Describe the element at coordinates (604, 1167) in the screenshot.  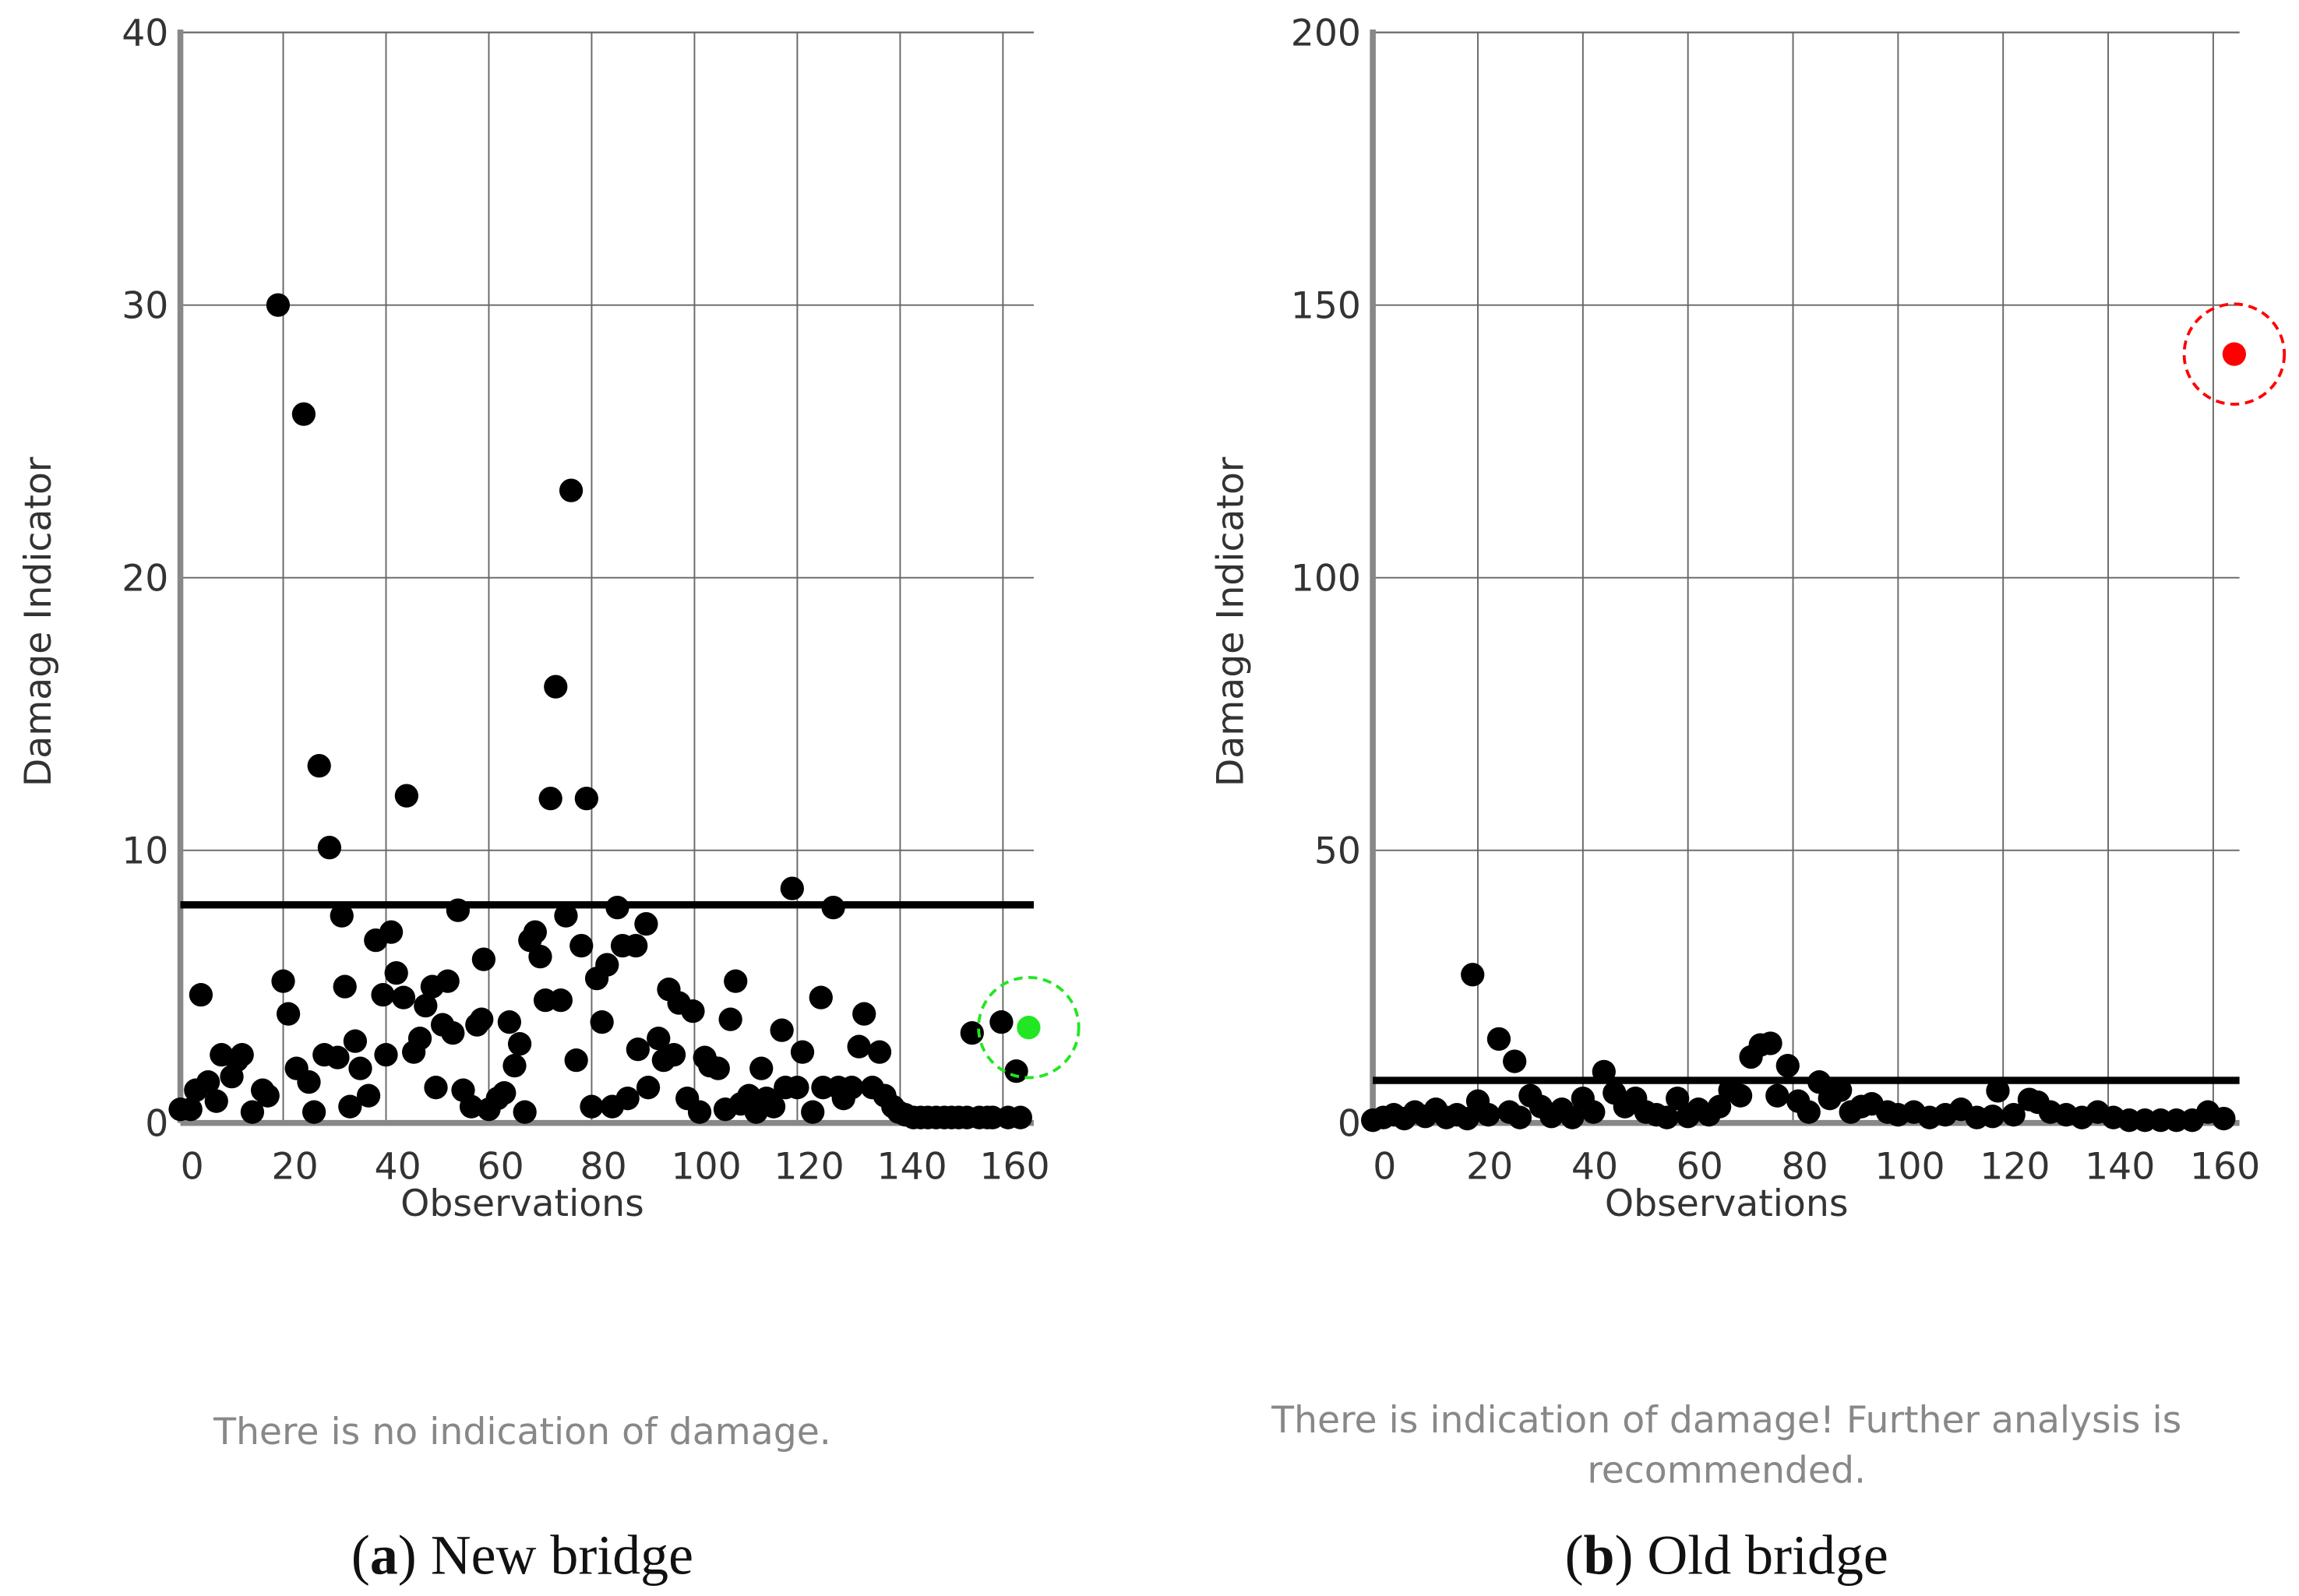
I see `x-tick-label: 80` at that location.